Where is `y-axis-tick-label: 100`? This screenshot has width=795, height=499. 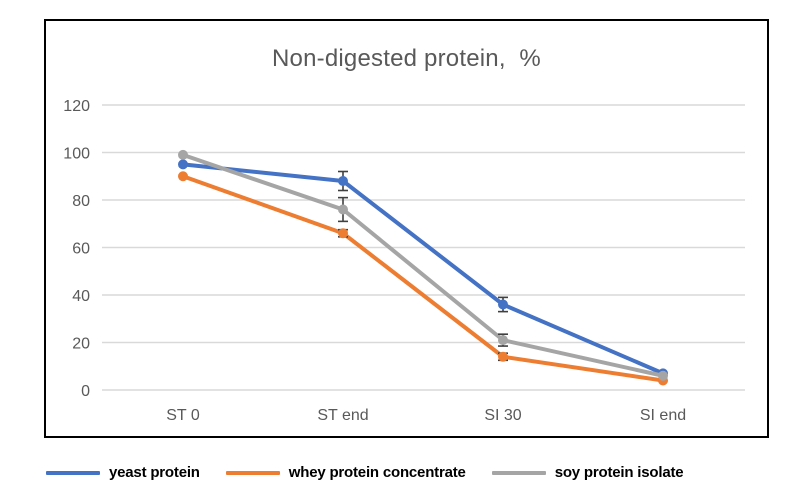 y-axis-tick-label: 100 is located at coordinates (76, 154).